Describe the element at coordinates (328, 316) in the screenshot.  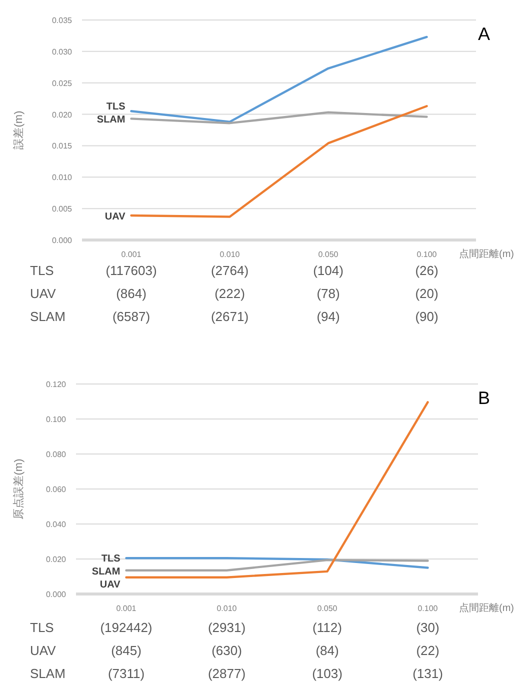
I see `text: (94)` at that location.